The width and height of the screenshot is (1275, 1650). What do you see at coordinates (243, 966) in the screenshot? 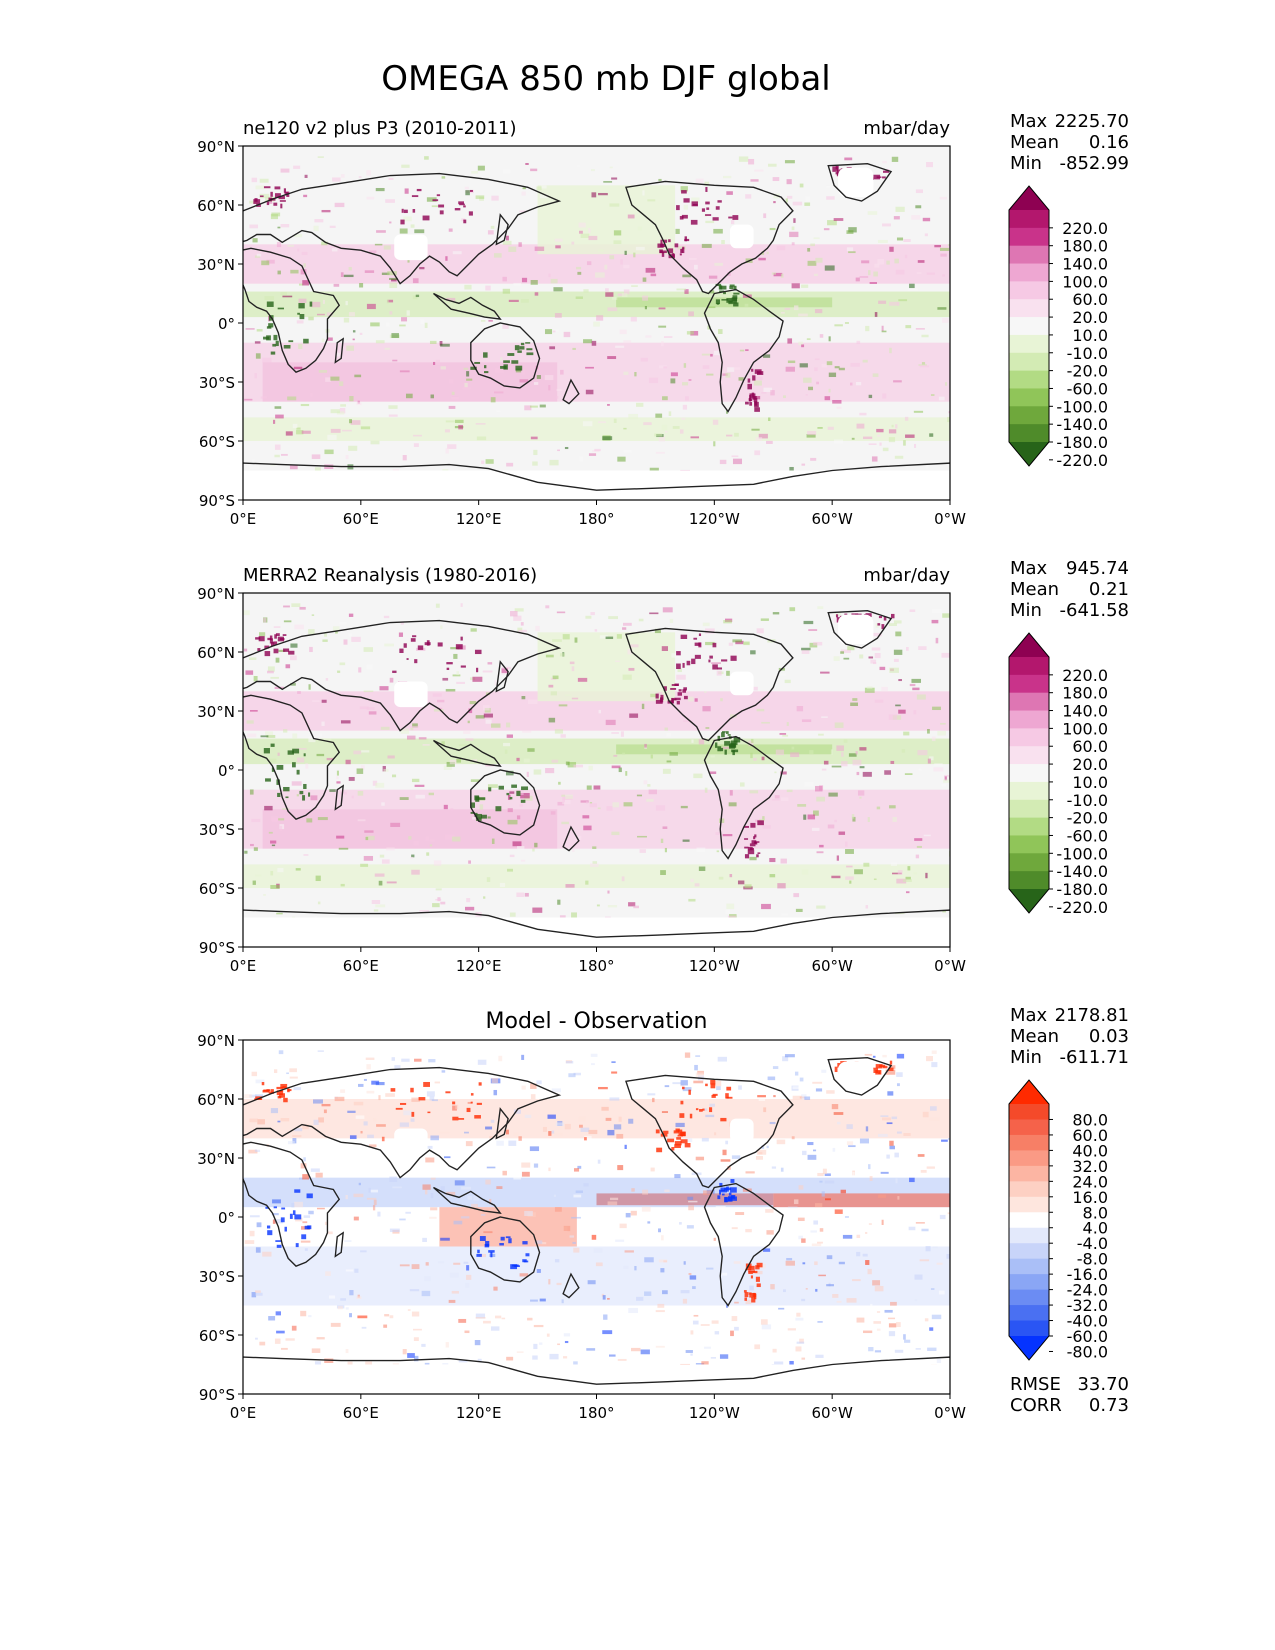
I see `lon-tick-label: 0°E` at bounding box center [243, 966].